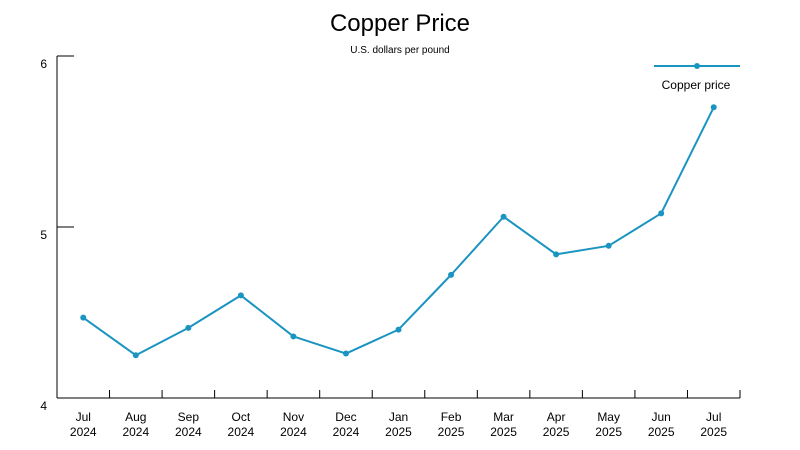 The height and width of the screenshot is (450, 800). Describe the element at coordinates (43, 64) in the screenshot. I see `y-tick-label: 6` at that location.